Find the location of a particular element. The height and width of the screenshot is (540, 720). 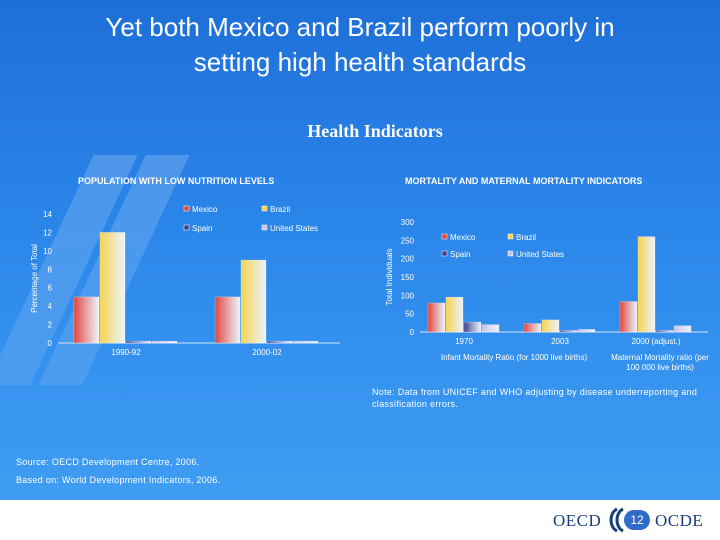

y-tick-label: 100 is located at coordinates (408, 295).